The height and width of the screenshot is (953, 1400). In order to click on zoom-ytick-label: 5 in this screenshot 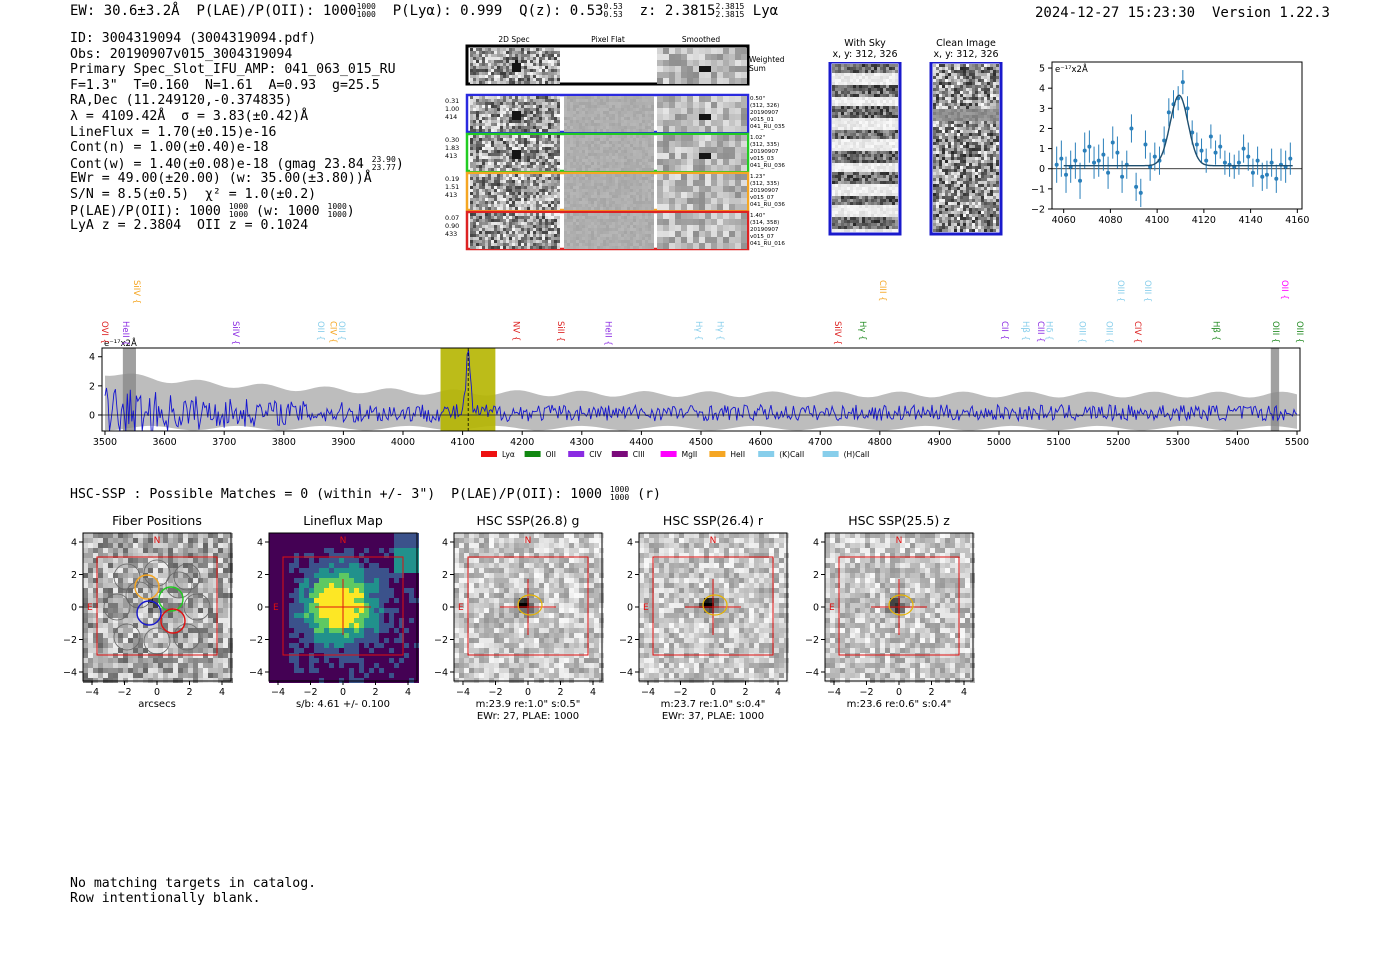, I will do `click(1042, 69)`.